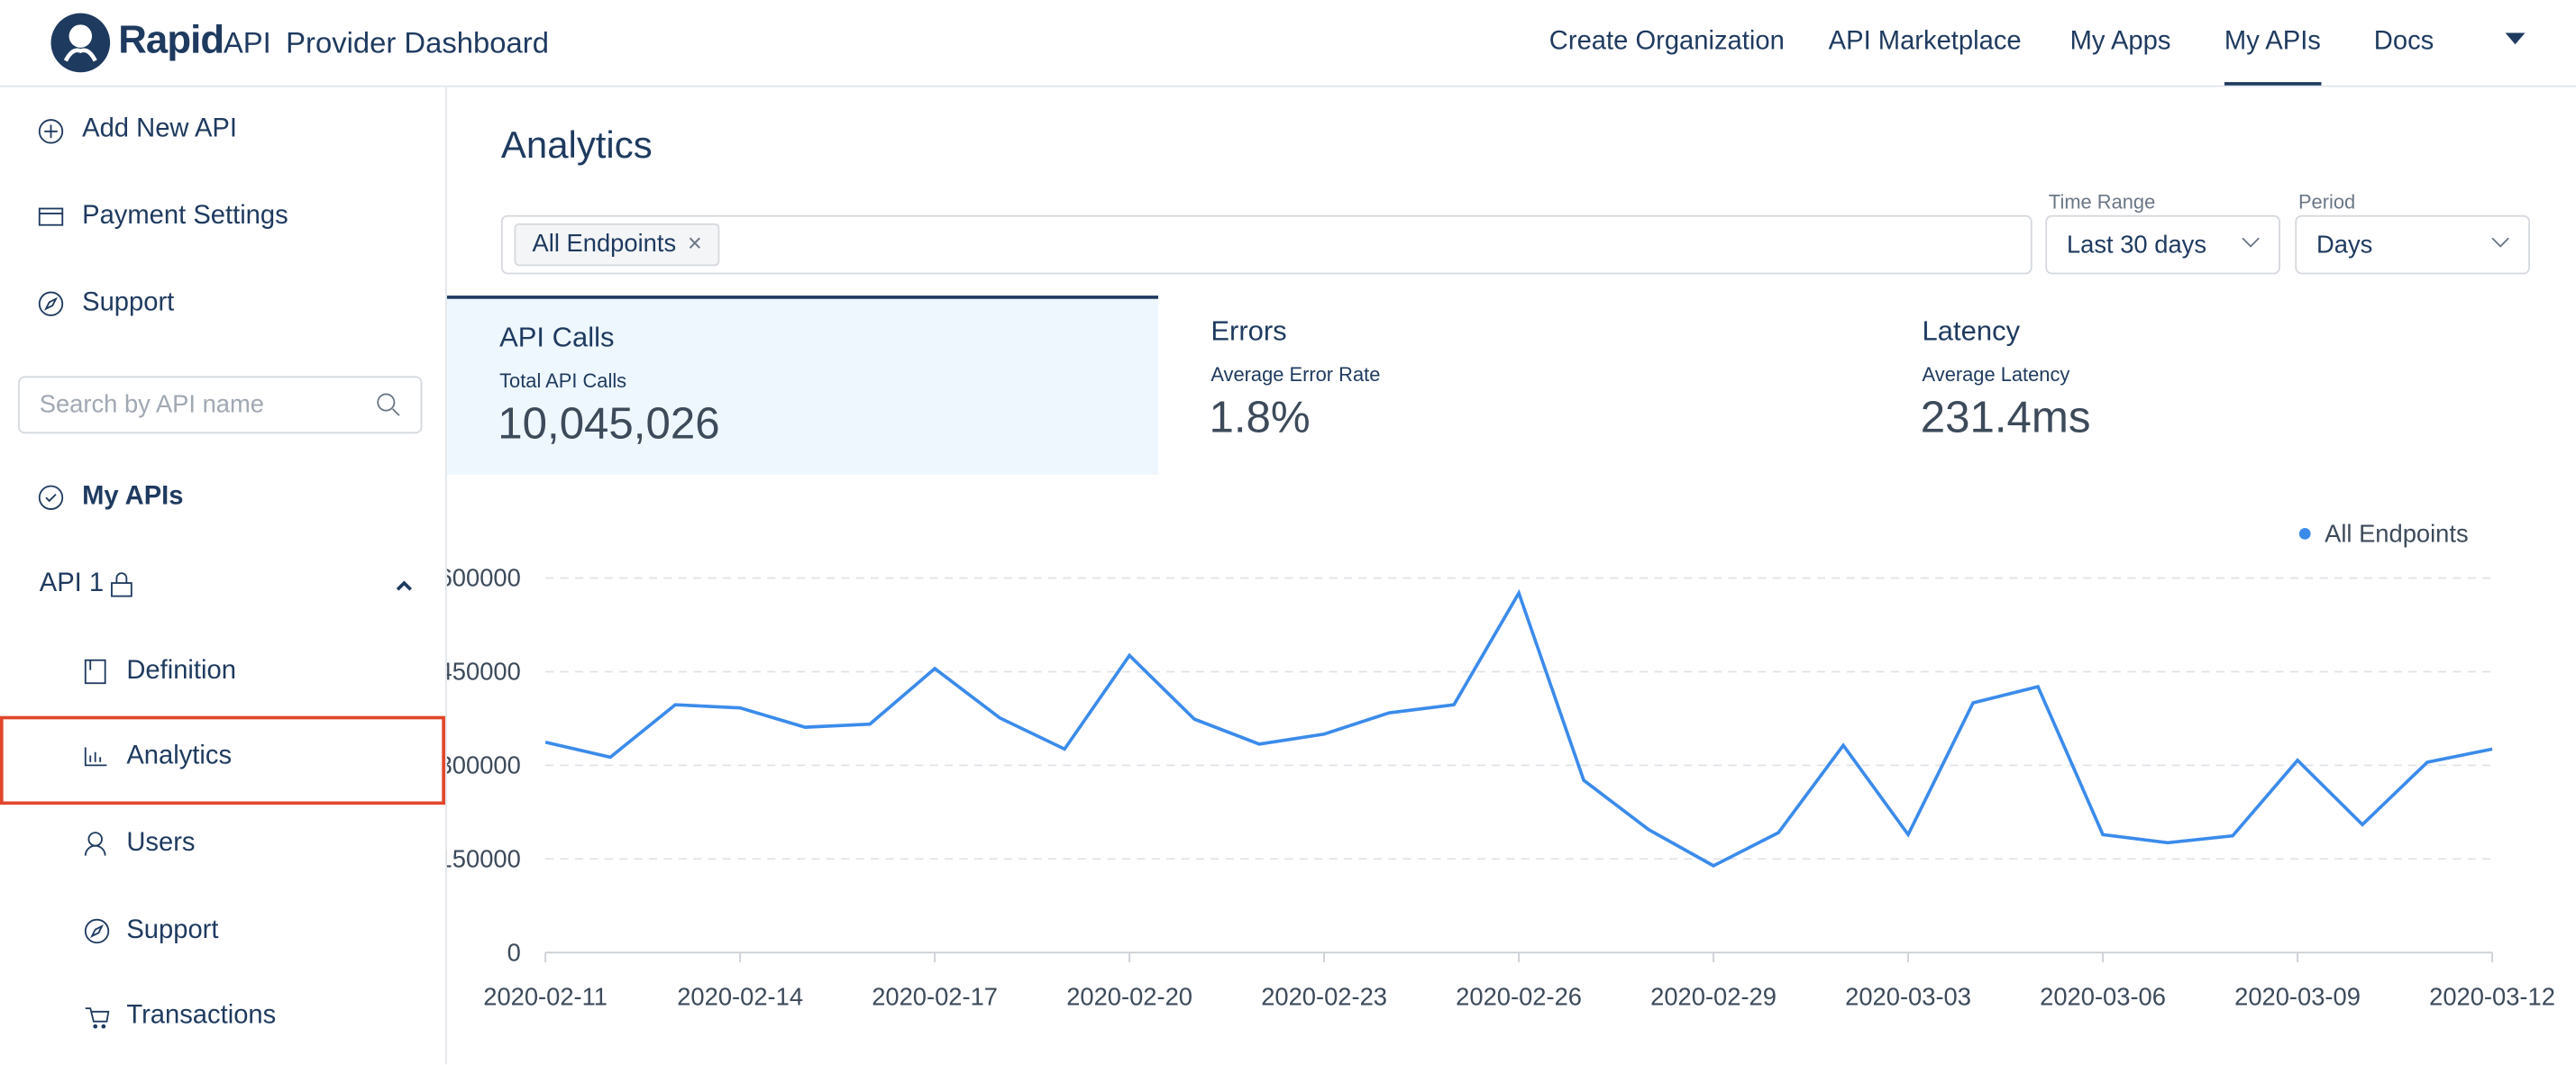 Image resolution: width=2576 pixels, height=1065 pixels. I want to click on metric-tile: API Calls Total API Calls 10,045,026, so click(802, 386).